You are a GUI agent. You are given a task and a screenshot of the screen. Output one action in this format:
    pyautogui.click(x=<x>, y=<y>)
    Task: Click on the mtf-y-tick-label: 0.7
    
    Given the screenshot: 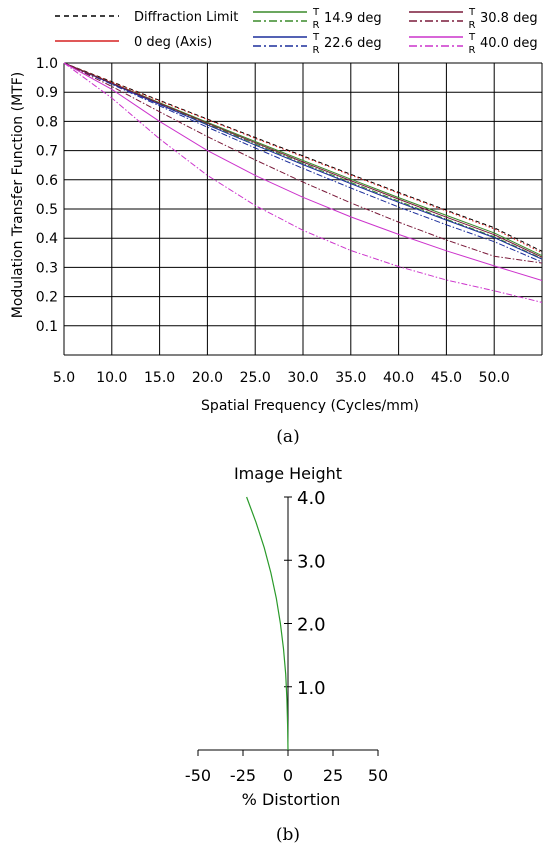 What is the action you would take?
    pyautogui.click(x=47, y=152)
    